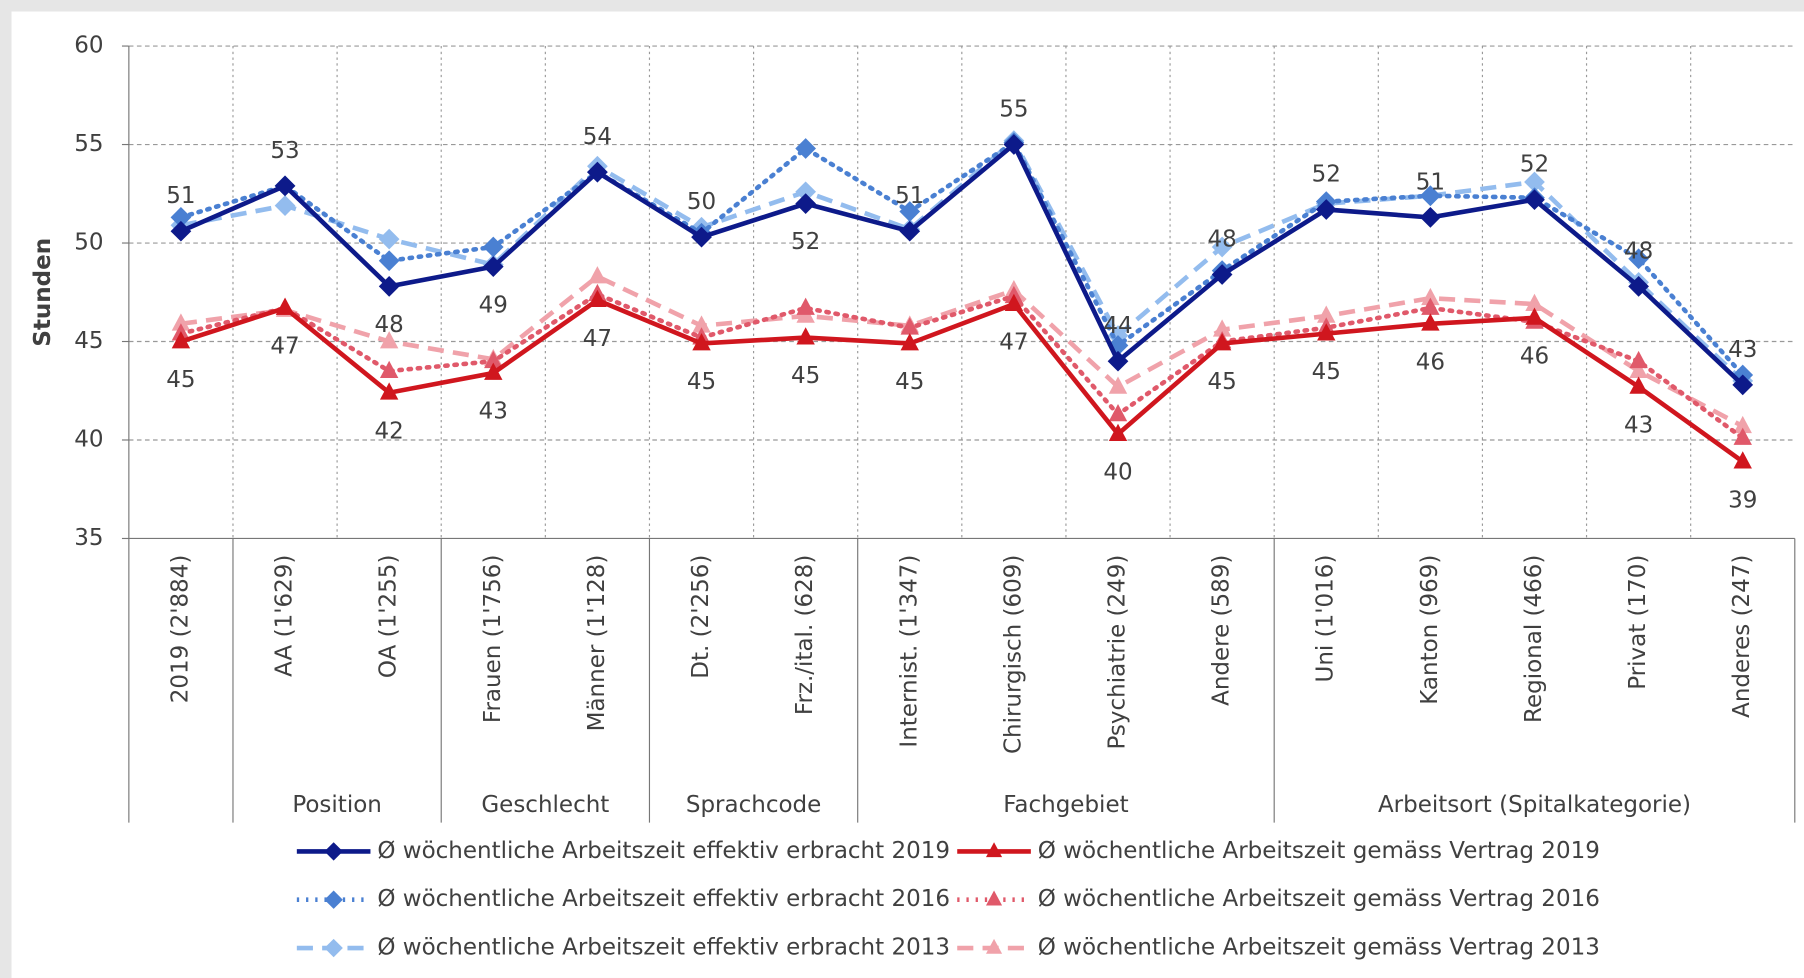 The height and width of the screenshot is (978, 1804). I want to click on x-tick-label: Frz./ital. (628), so click(805, 635).